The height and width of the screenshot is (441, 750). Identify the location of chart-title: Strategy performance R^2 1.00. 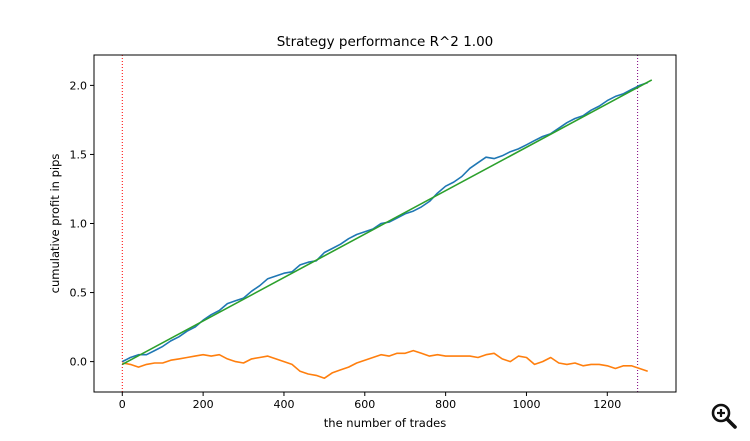
(385, 42).